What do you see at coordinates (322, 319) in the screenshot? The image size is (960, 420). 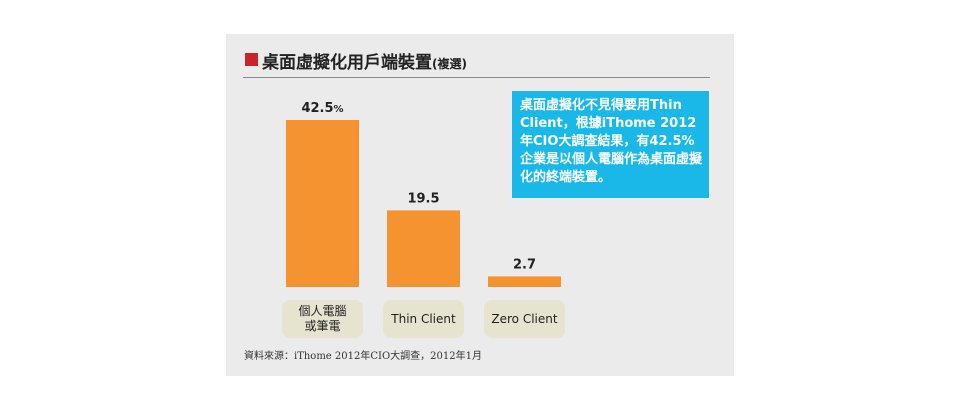 I see `category-label-0: 個人電腦 或筆電` at bounding box center [322, 319].